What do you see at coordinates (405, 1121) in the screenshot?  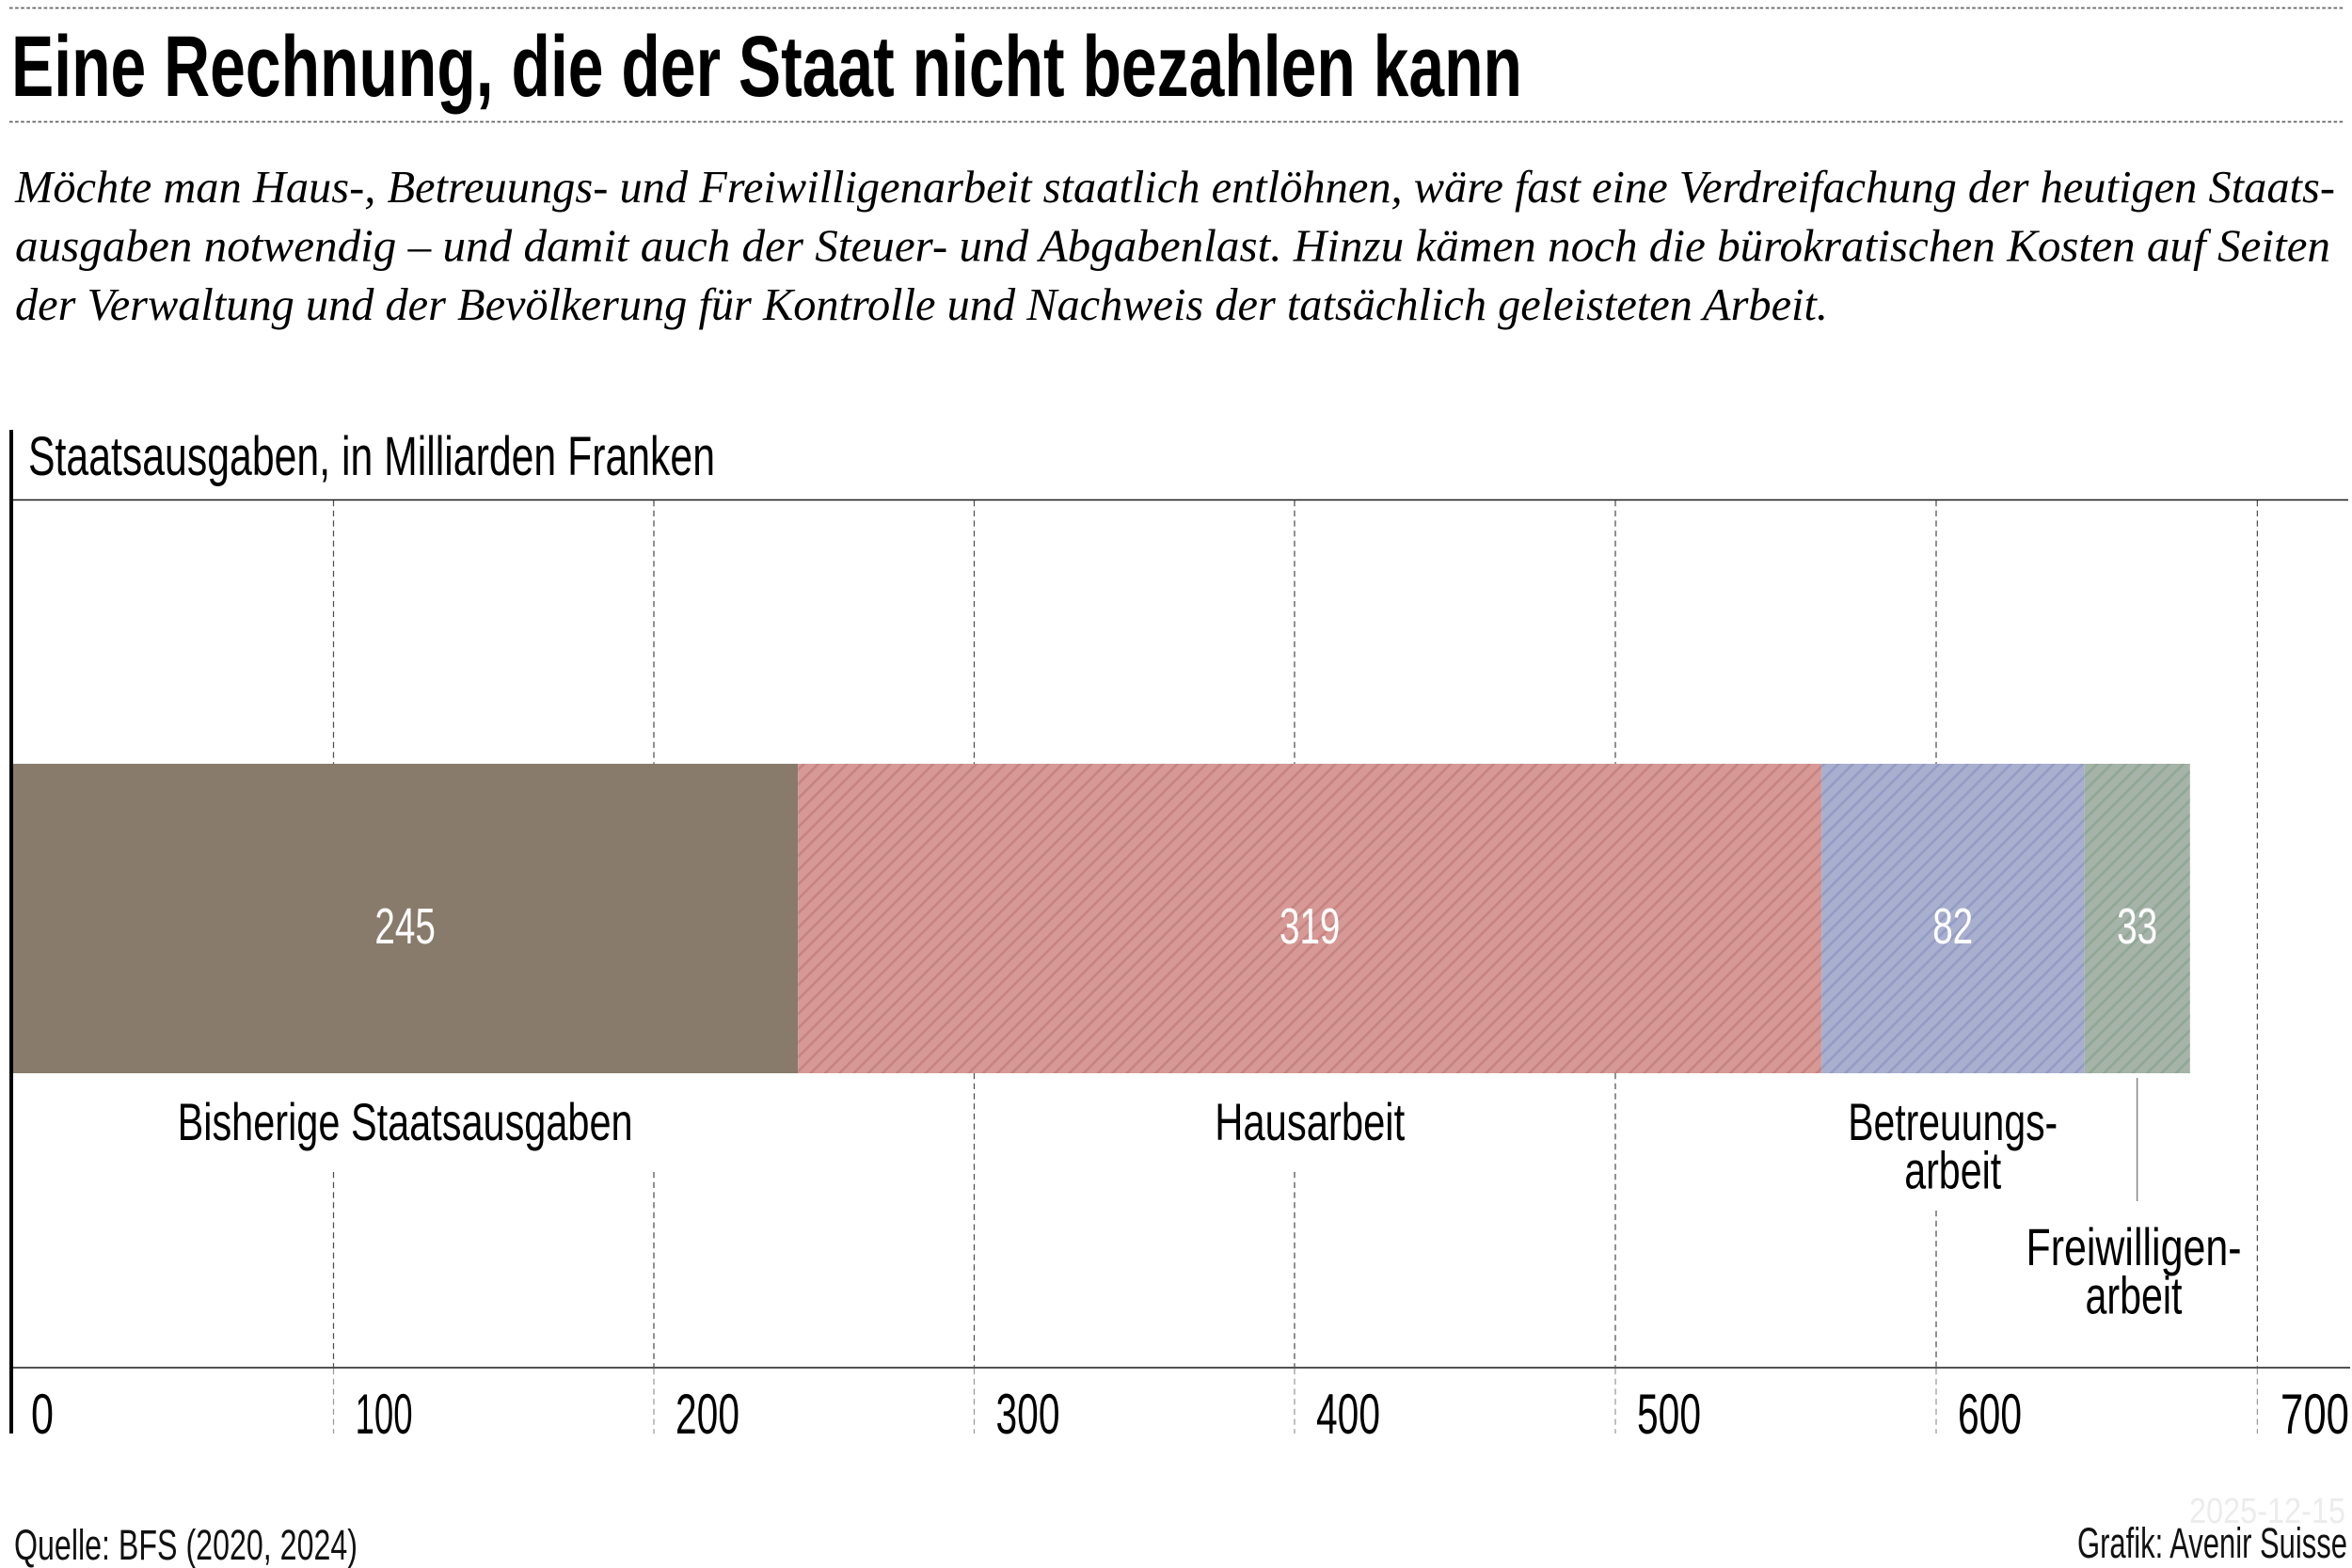 I see `svg-text: Bisherige Staatsausgaben` at bounding box center [405, 1121].